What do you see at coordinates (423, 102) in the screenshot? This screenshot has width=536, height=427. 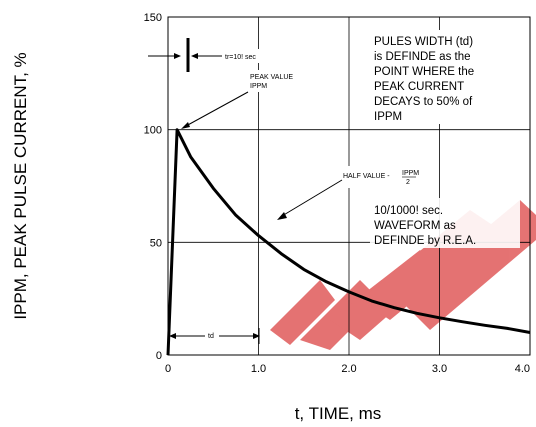 I see `pulse-width-line-5: DECAYS to 50% of` at bounding box center [423, 102].